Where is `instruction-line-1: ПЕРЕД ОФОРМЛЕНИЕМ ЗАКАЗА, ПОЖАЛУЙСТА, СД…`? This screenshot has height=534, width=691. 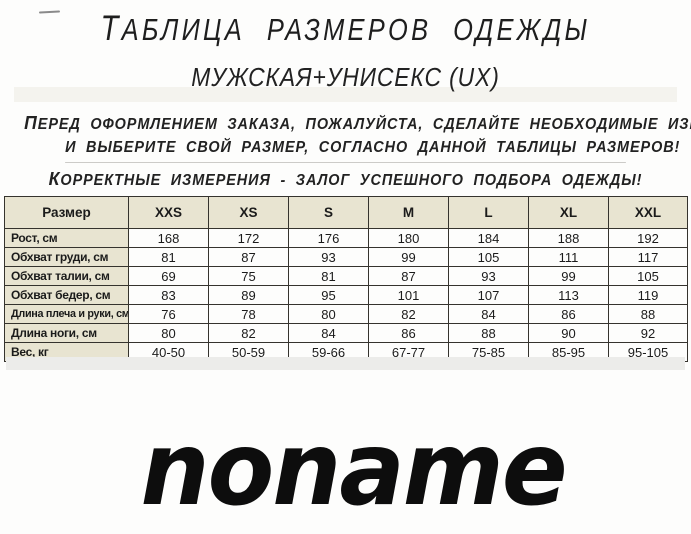
instruction-line-1: ПЕРЕД ОФОРМЛЕНИЕМ ЗАКАЗА, ПОЖАЛУЙСТА, СД… is located at coordinates (357, 123).